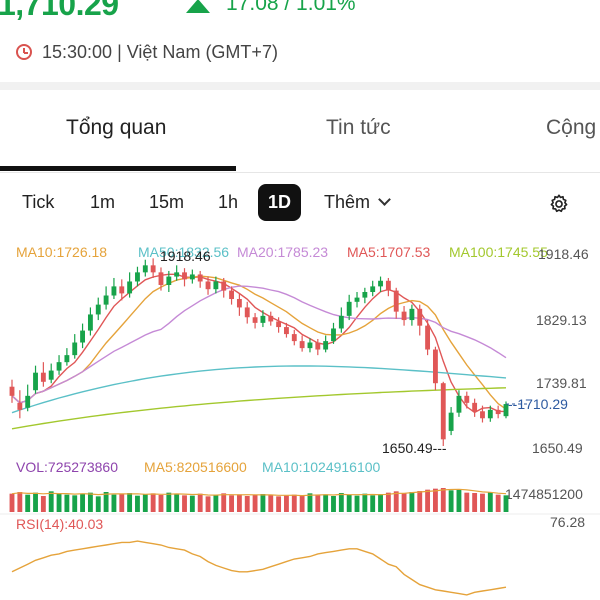  I want to click on interval-1h: 1h, so click(228, 202).